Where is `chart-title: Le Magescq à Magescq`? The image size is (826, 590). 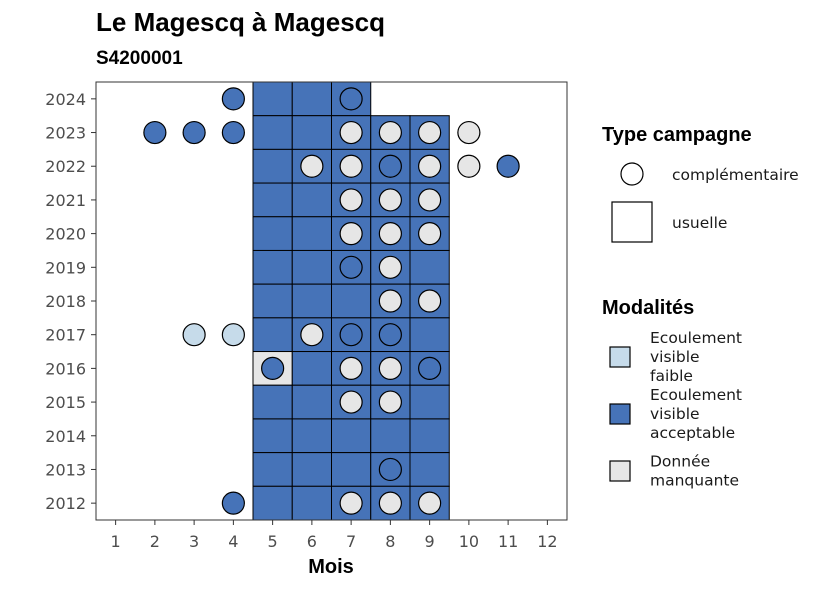
chart-title: Le Magescq à Magescq is located at coordinates (240, 22).